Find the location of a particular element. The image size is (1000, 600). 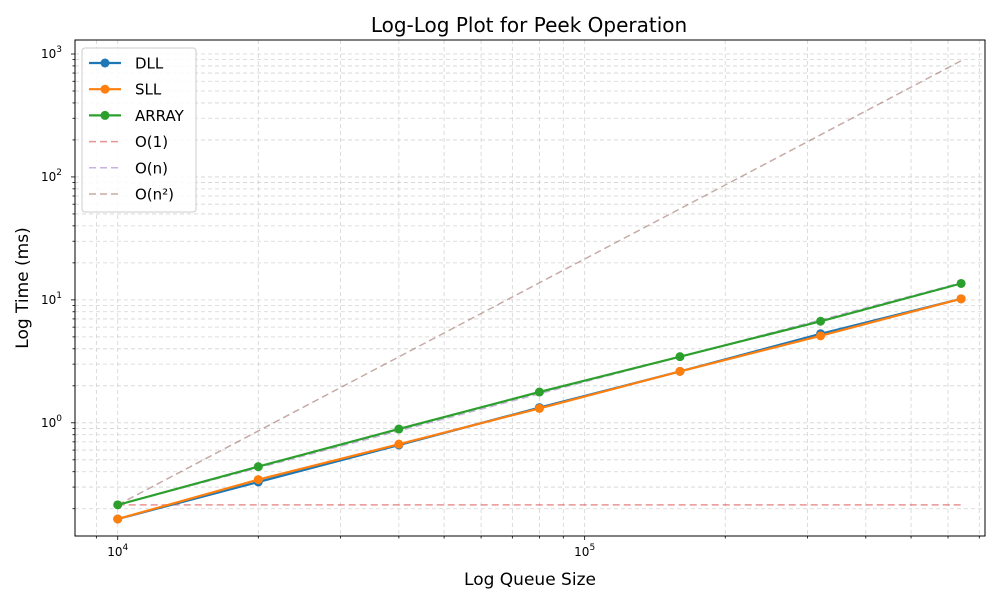

y-tick-label: 10⁰ is located at coordinates (51, 422).